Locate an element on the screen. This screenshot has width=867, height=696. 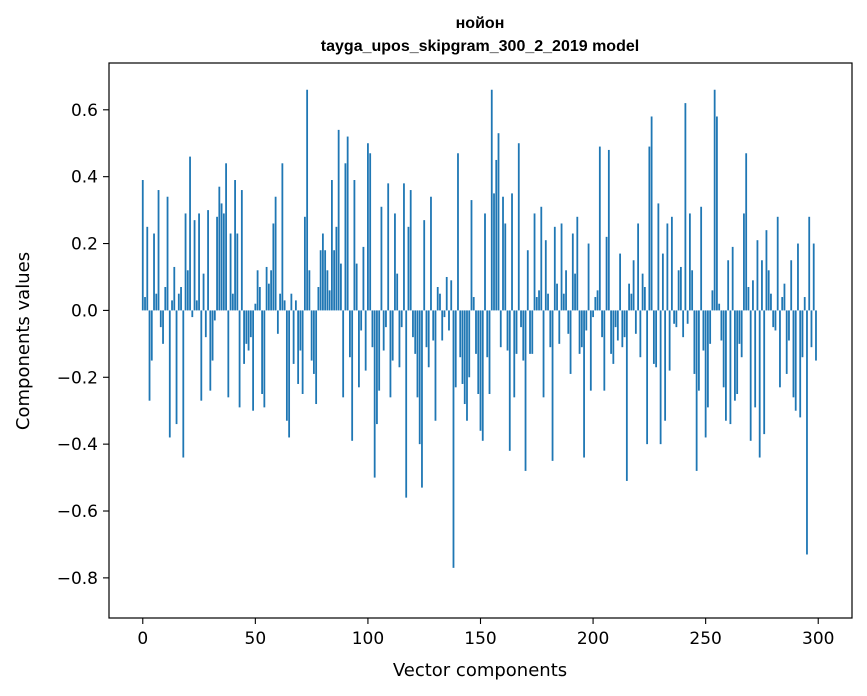
y-tick-label: 0.4 is located at coordinates (84, 178).